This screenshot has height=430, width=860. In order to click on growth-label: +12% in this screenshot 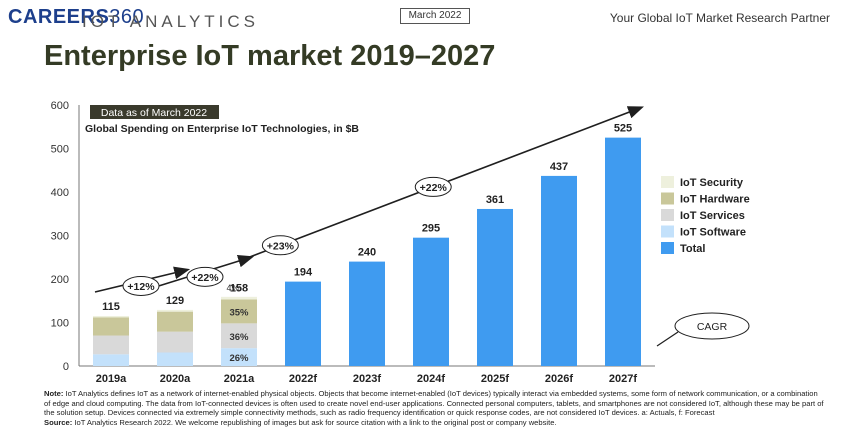, I will do `click(141, 287)`.